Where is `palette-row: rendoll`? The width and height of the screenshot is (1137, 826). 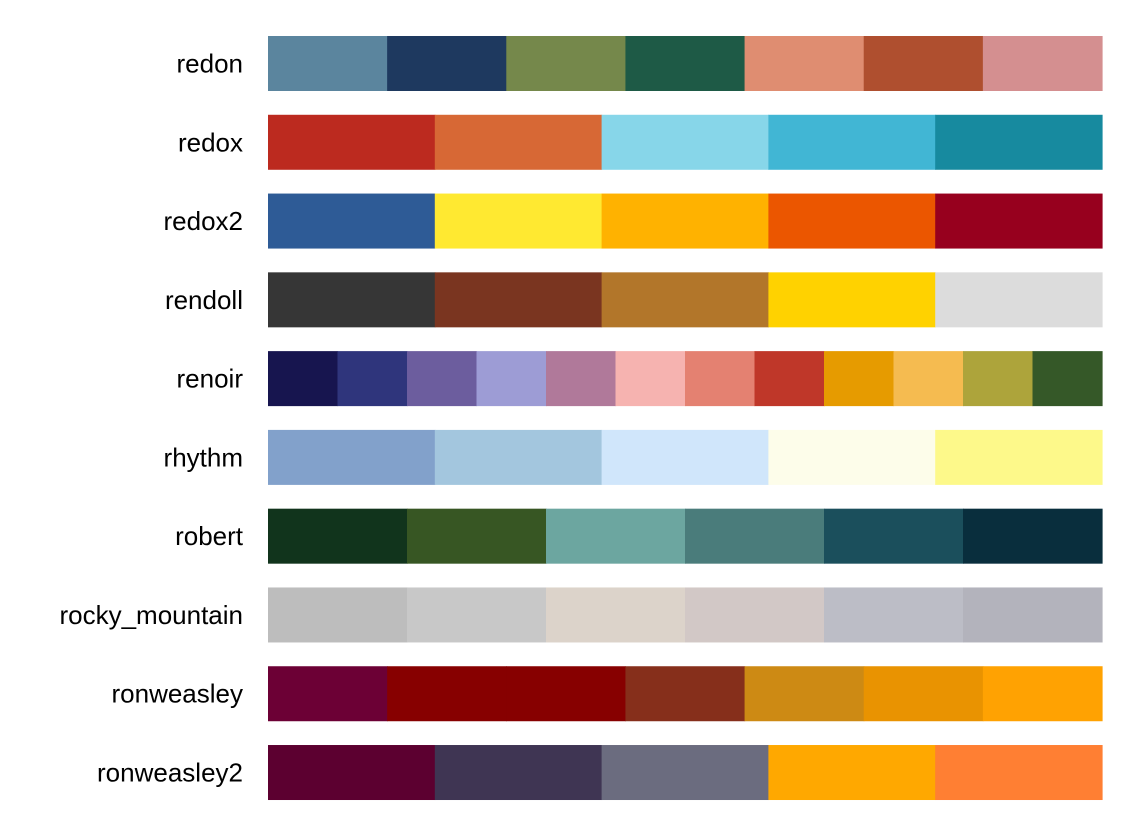 palette-row: rendoll is located at coordinates (634, 300).